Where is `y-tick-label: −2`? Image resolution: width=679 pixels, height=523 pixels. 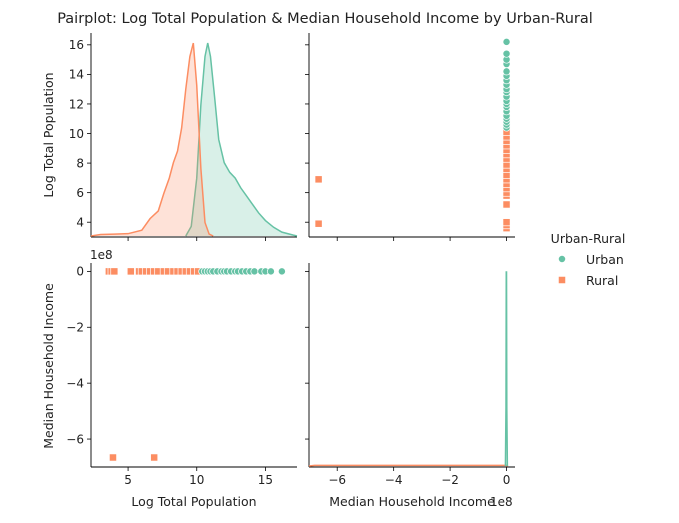
y-tick-label: −2 is located at coordinates (75, 328).